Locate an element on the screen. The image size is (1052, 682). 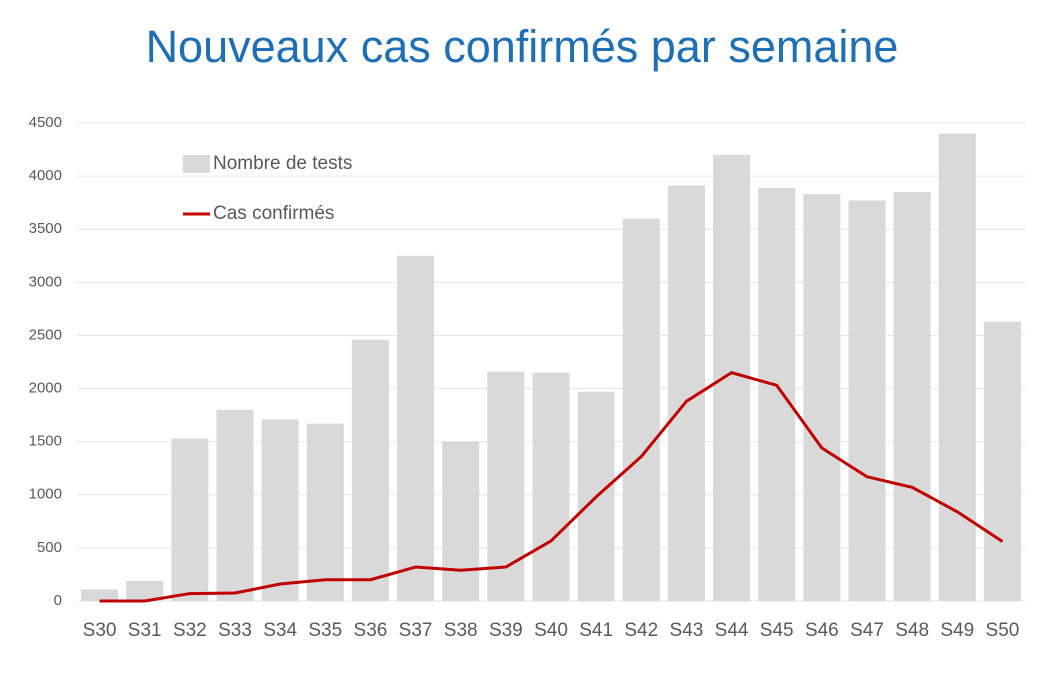
legend-swatch is located at coordinates (196, 164).